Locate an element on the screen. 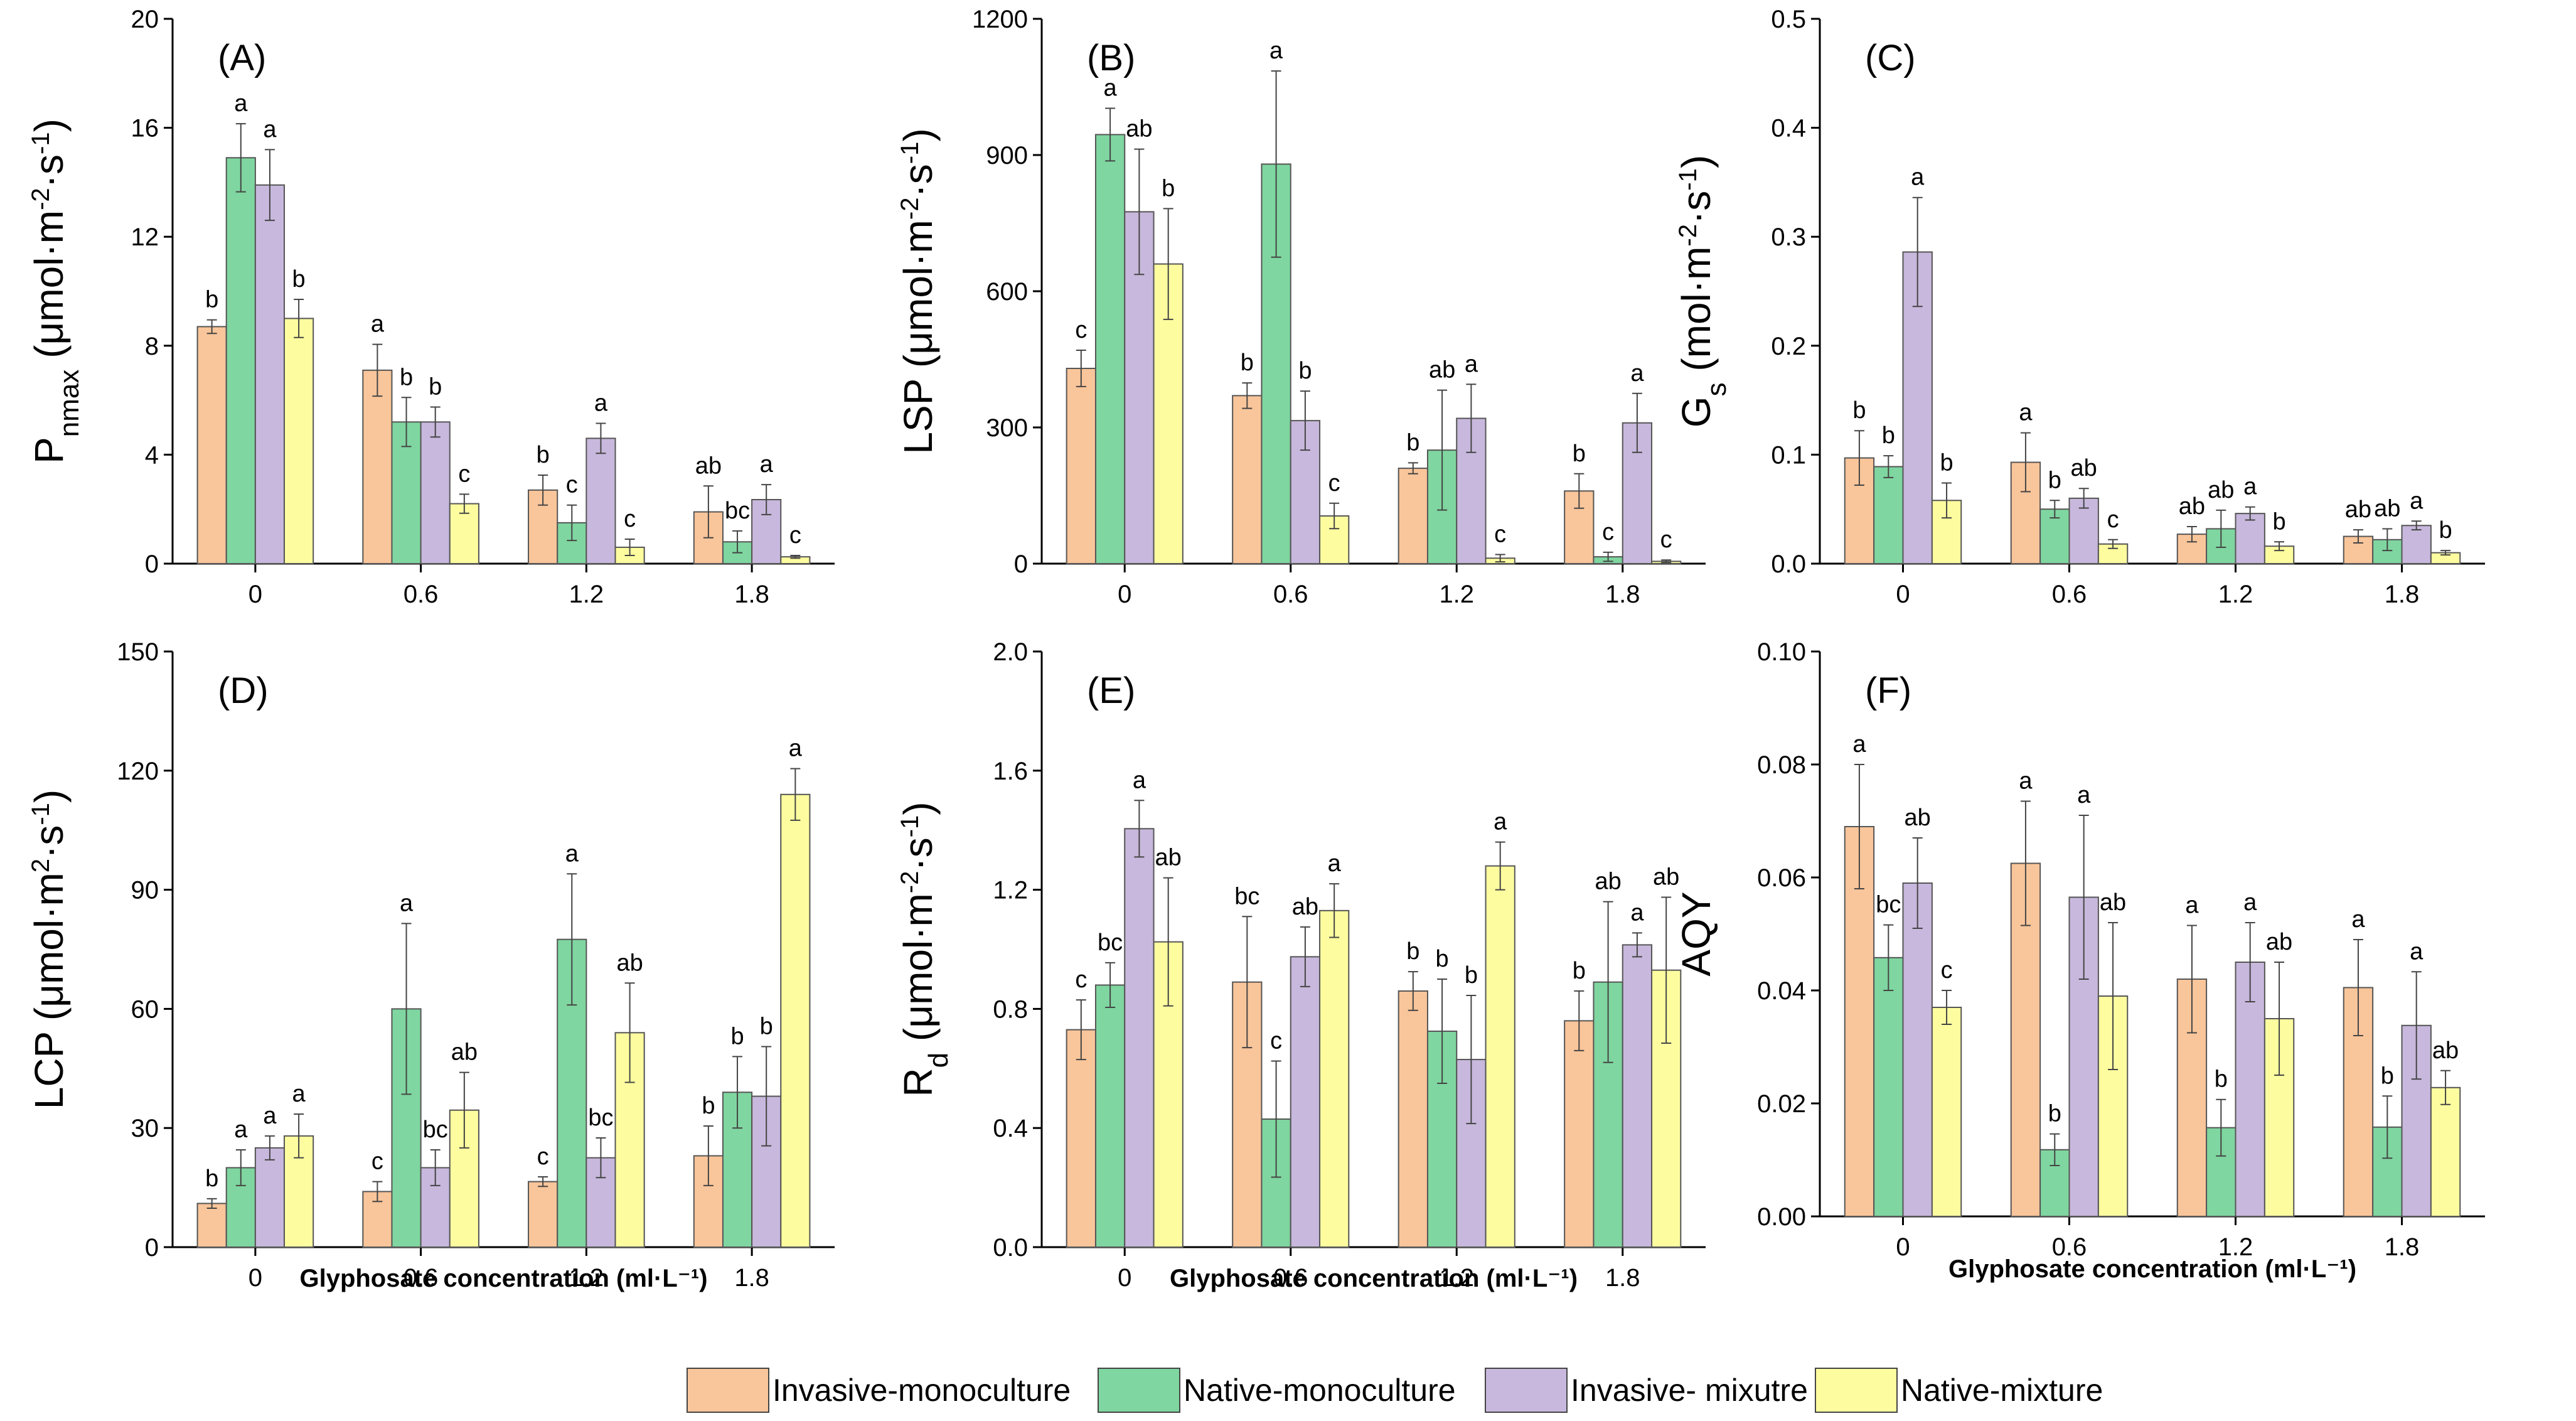  y-tick-label: 30 is located at coordinates (145, 1128).